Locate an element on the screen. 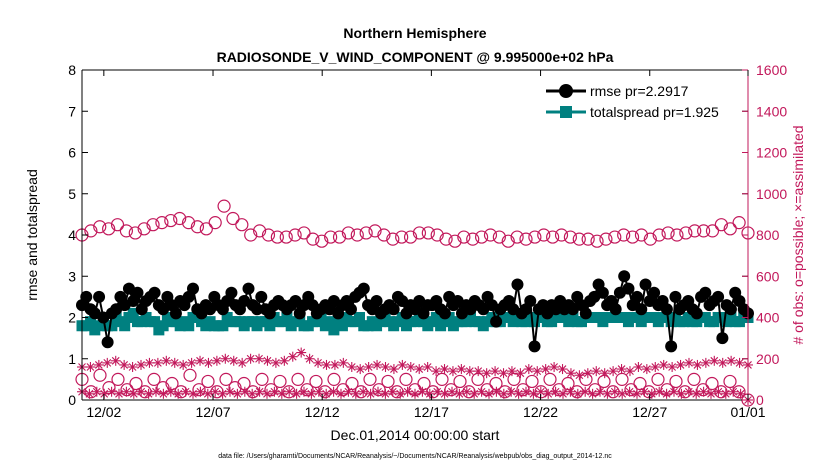 This screenshot has height=470, width=830. series-totalspread is located at coordinates (415, 321).